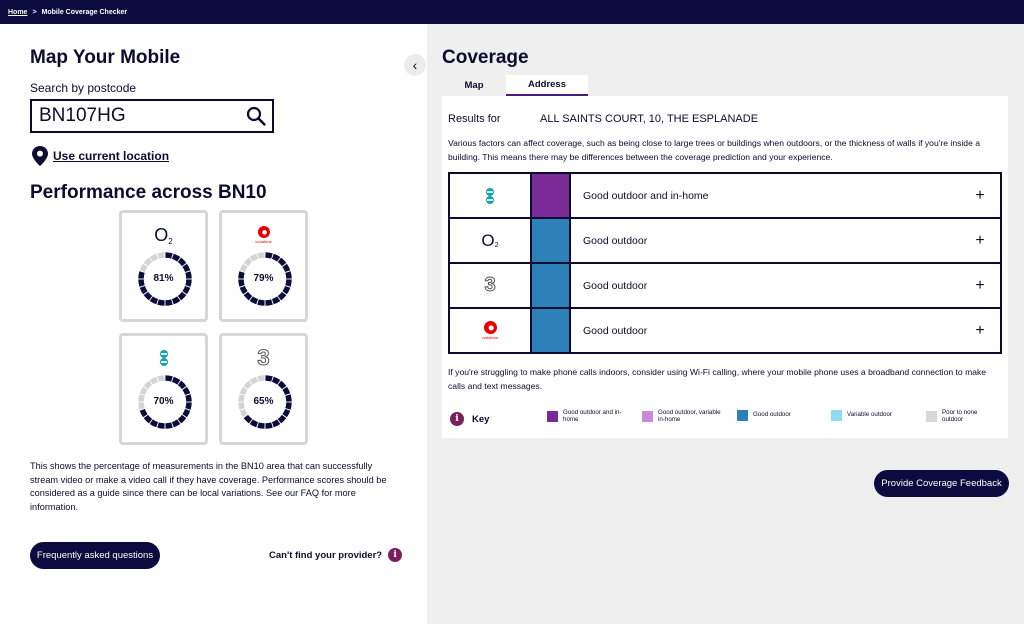  Describe the element at coordinates (40, 156) in the screenshot. I see `location-pin-icon` at that location.